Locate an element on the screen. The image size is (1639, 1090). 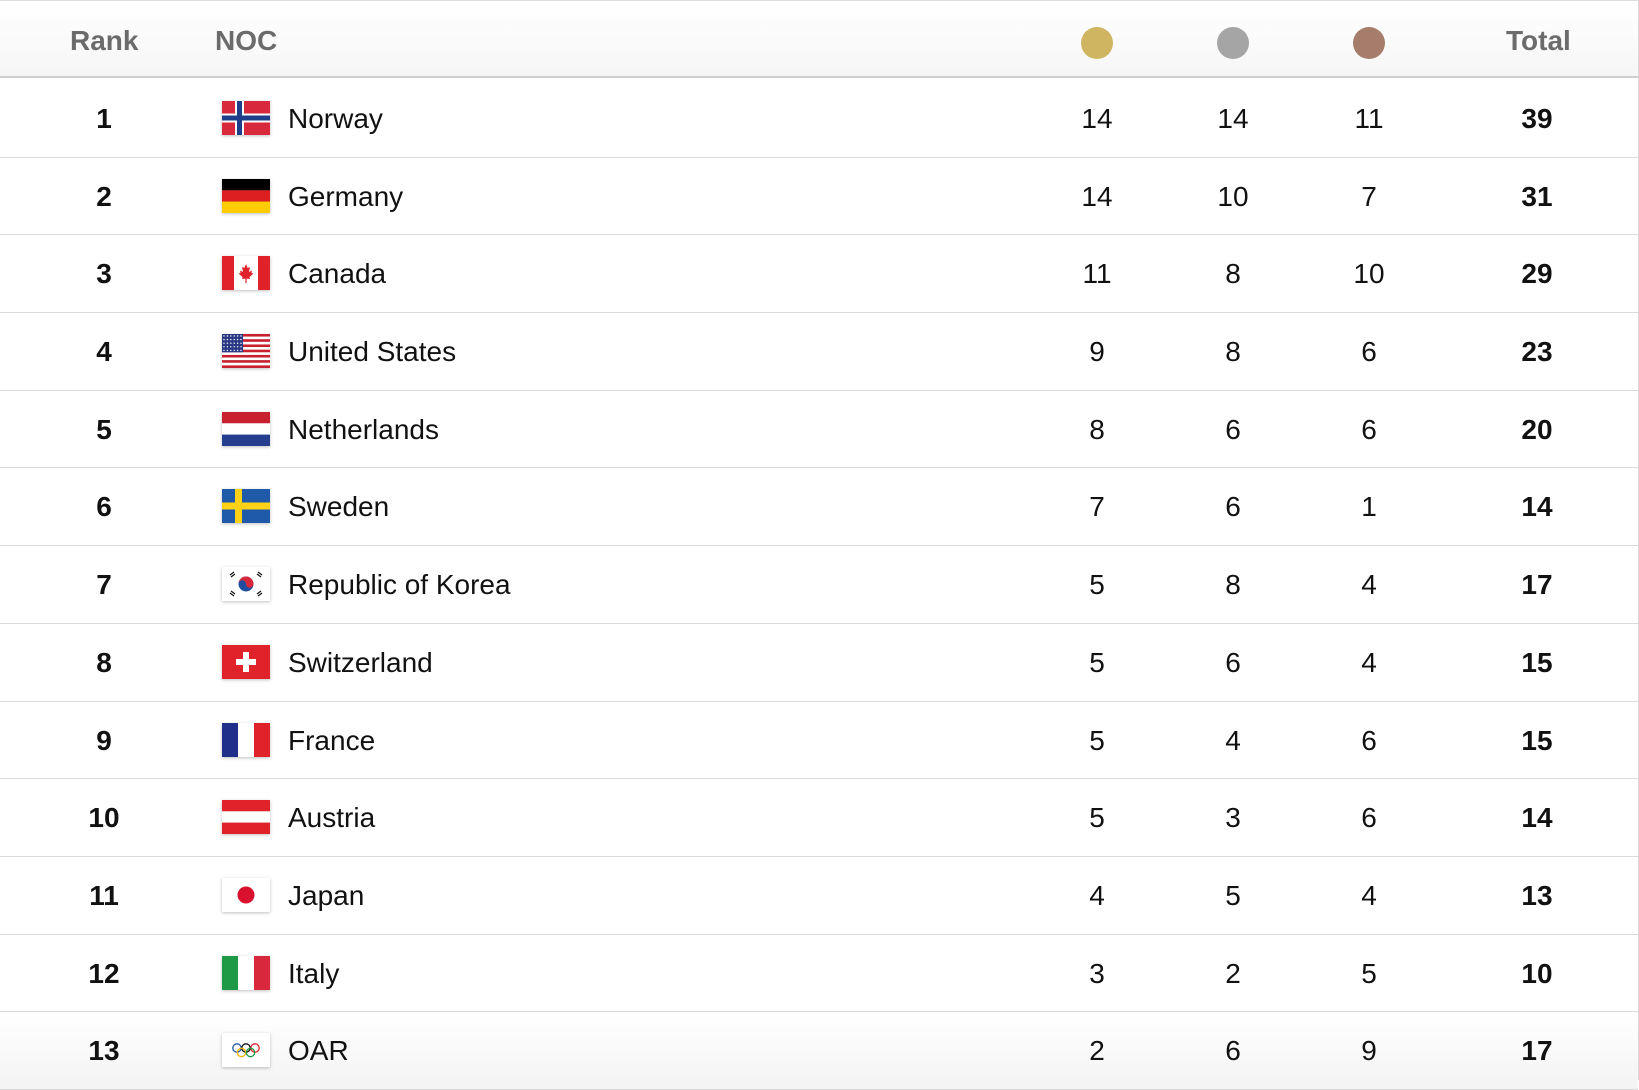
silver-count: 5 is located at coordinates (1233, 895).